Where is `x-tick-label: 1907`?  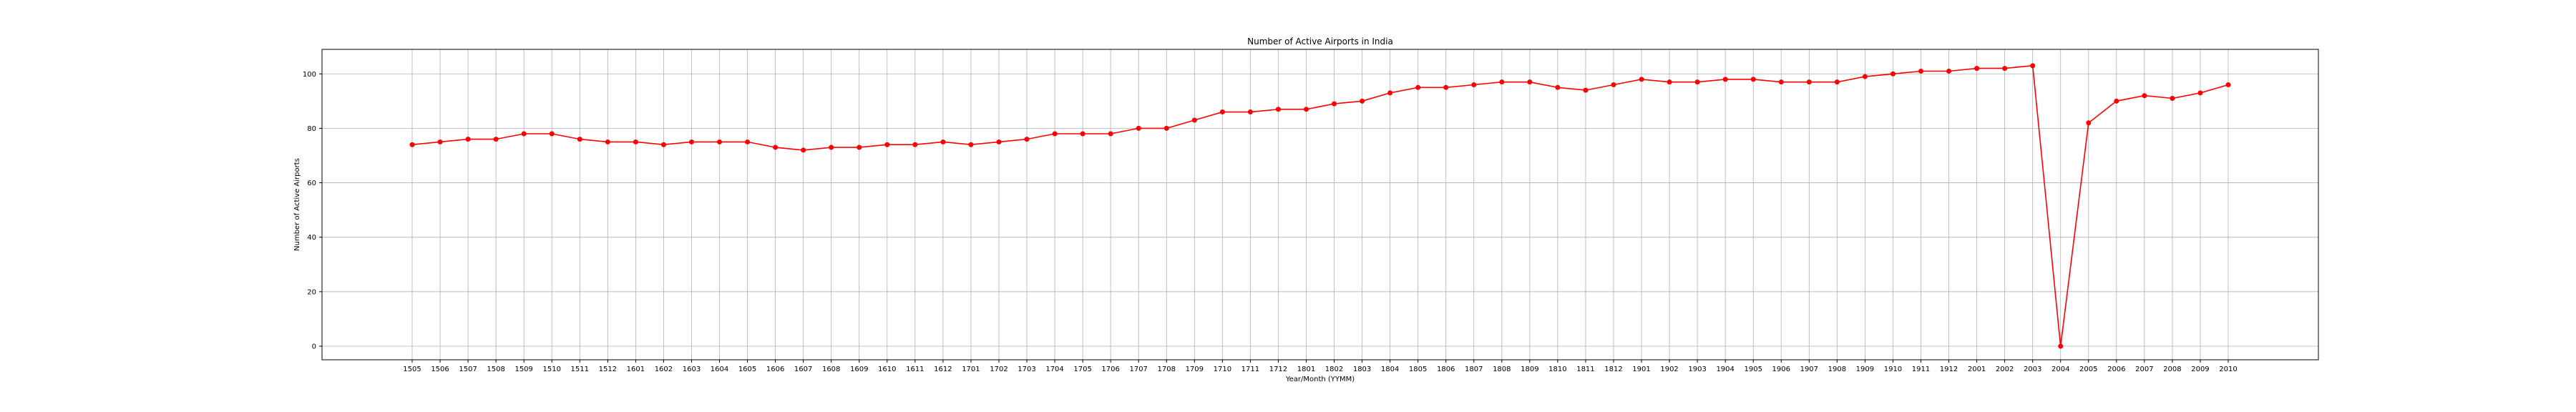 x-tick-label: 1907 is located at coordinates (1809, 370).